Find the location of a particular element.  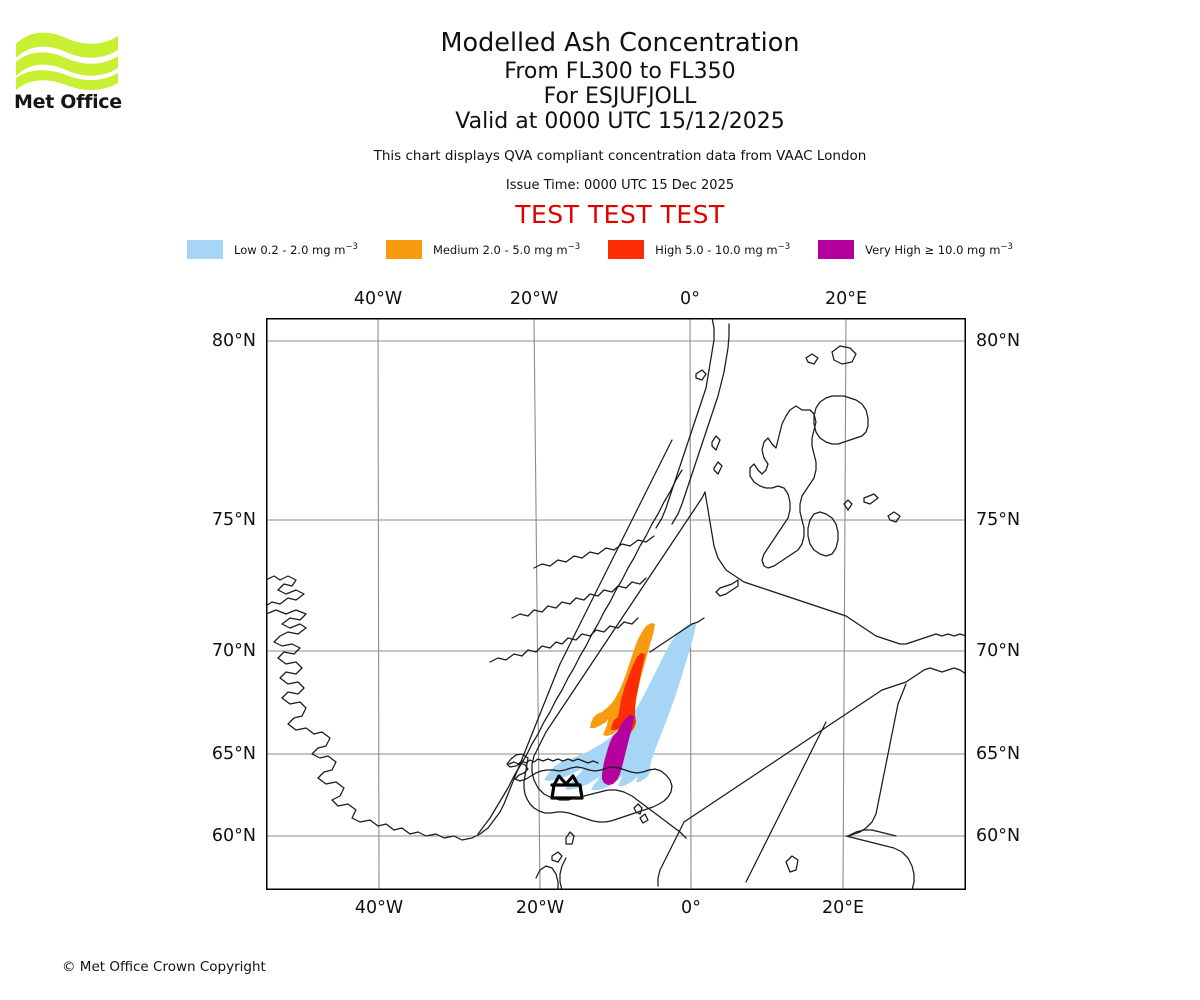

coastline-greenland-north-inner is located at coordinates (700, 424).